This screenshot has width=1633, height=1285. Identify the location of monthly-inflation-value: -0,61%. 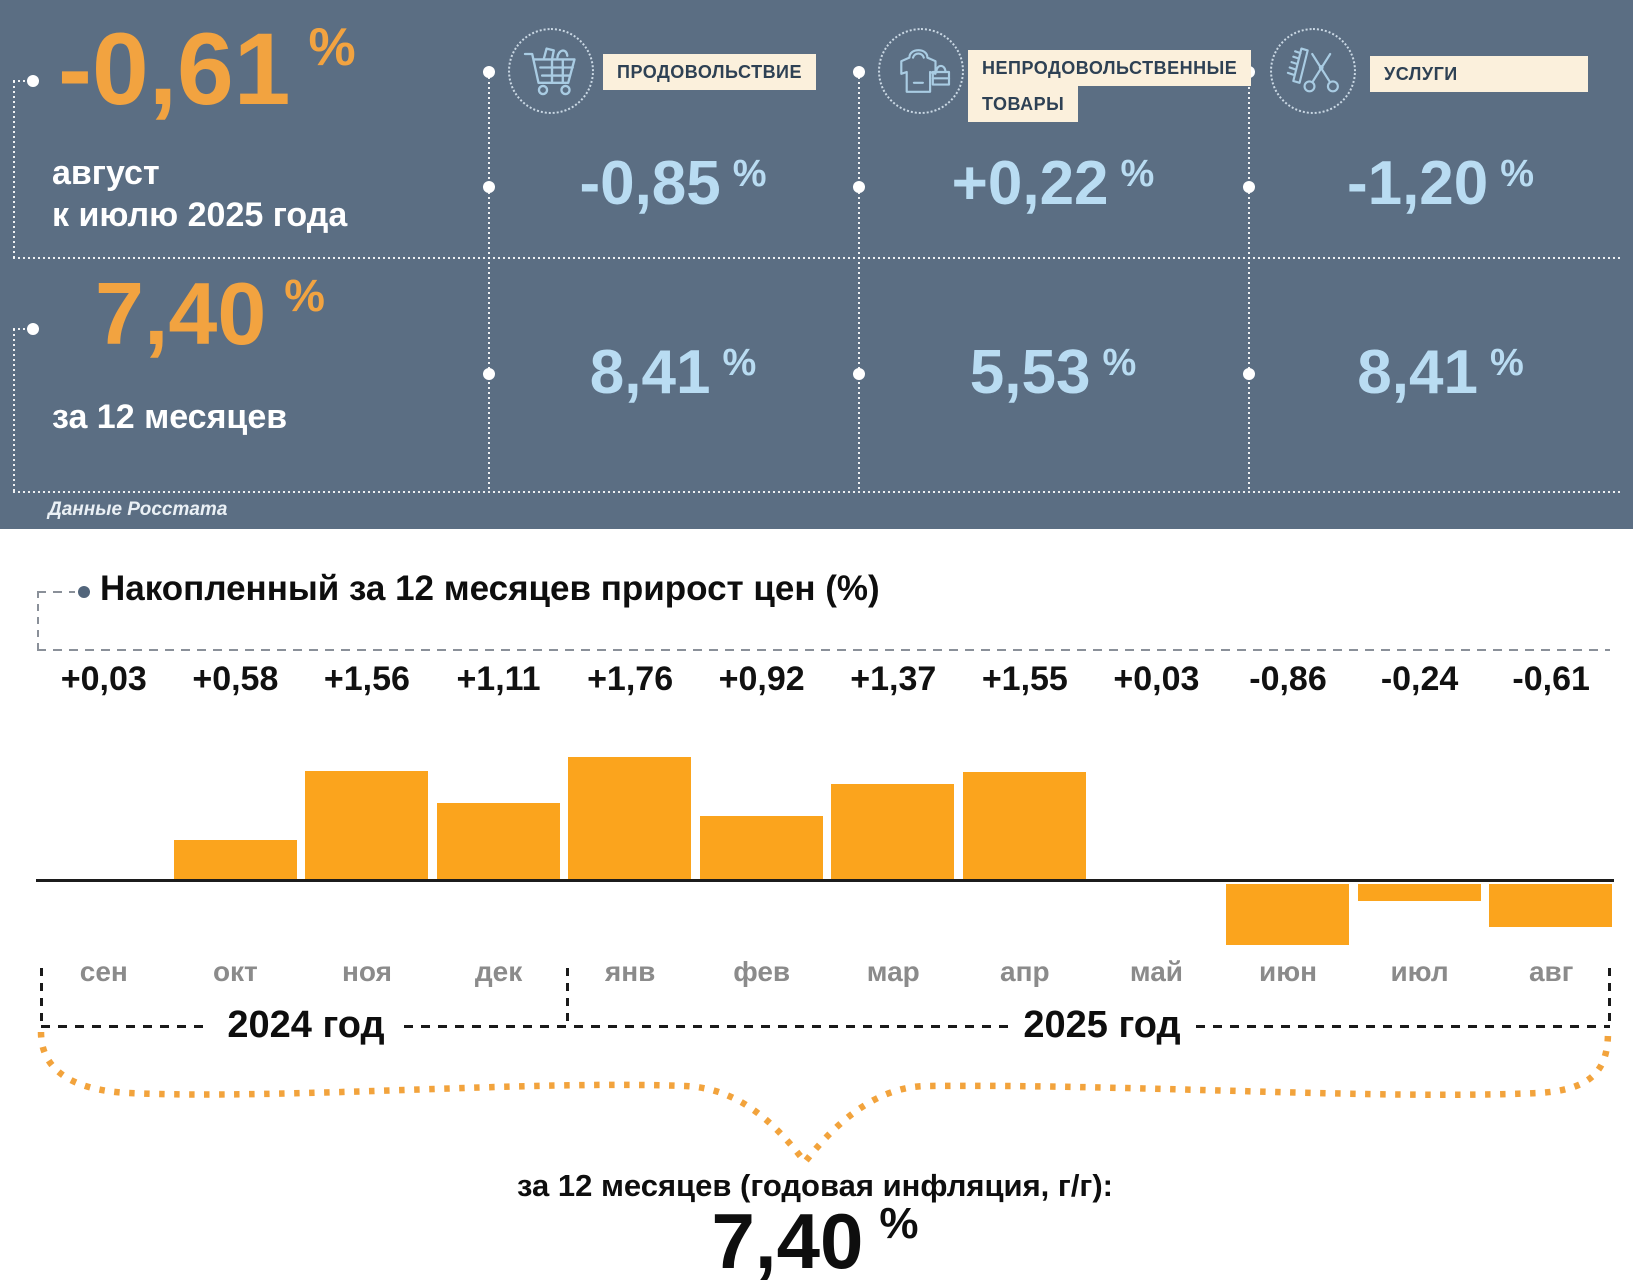
(207, 69).